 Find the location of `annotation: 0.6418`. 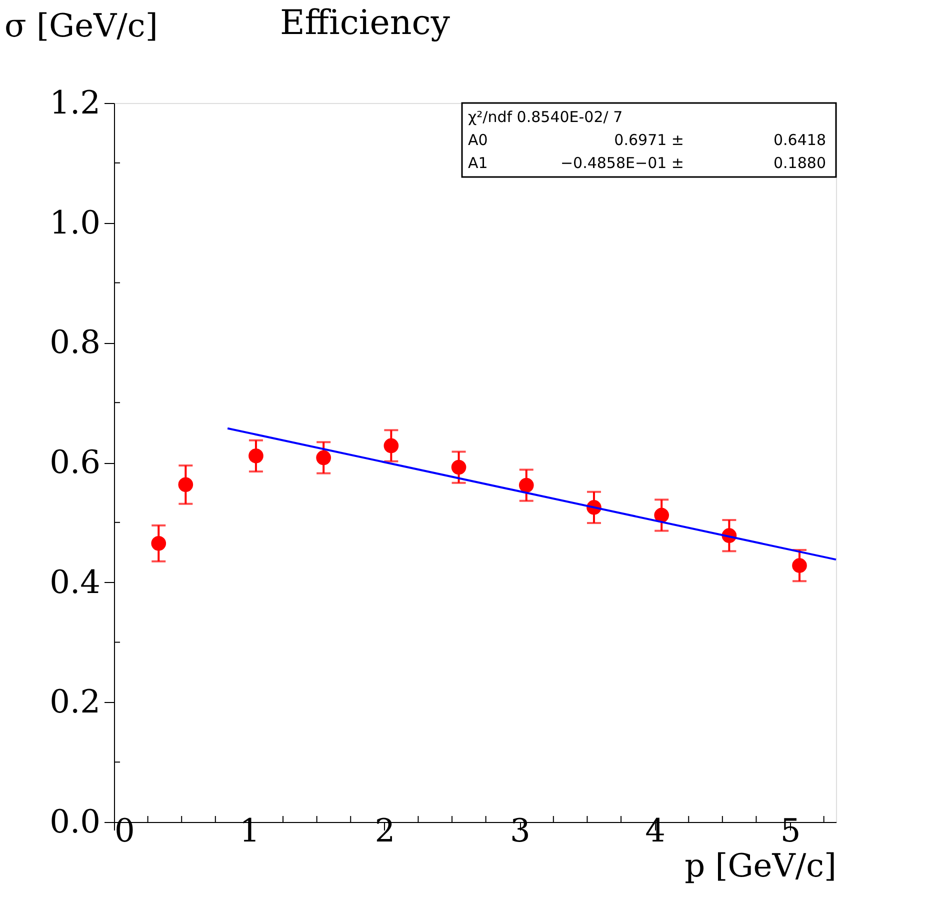

annotation: 0.6418 is located at coordinates (800, 140).